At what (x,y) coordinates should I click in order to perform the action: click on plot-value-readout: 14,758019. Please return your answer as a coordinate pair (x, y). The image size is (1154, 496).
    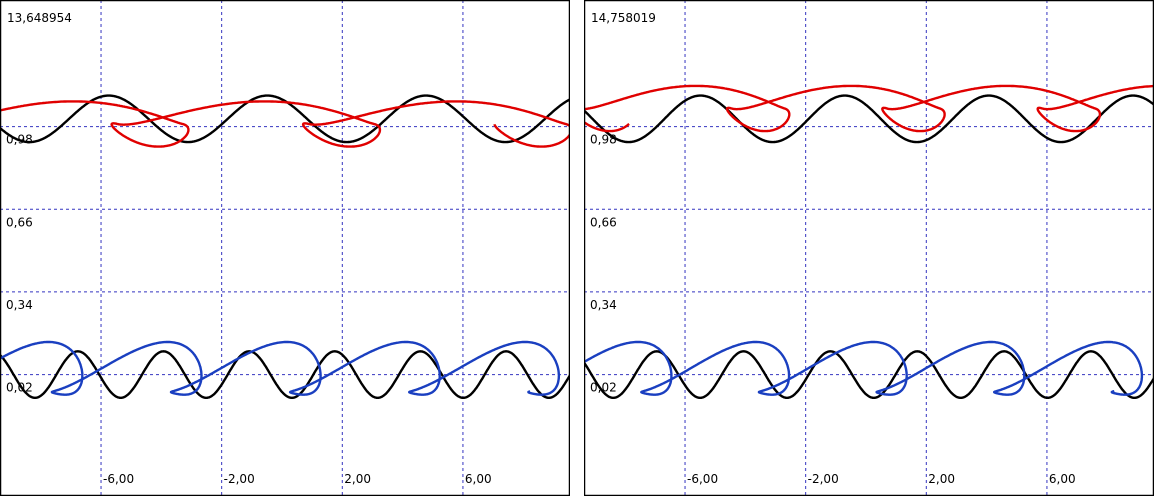
    Looking at the image, I should click on (623, 18).